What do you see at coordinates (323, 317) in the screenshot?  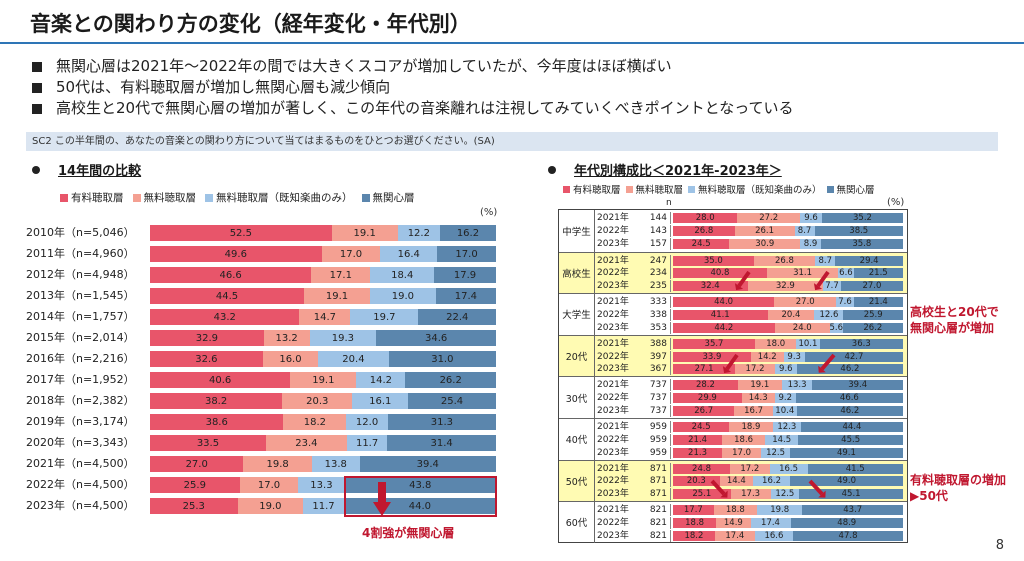 I see `stacked-bar: 43.2 14.7 19.7 22.4` at bounding box center [323, 317].